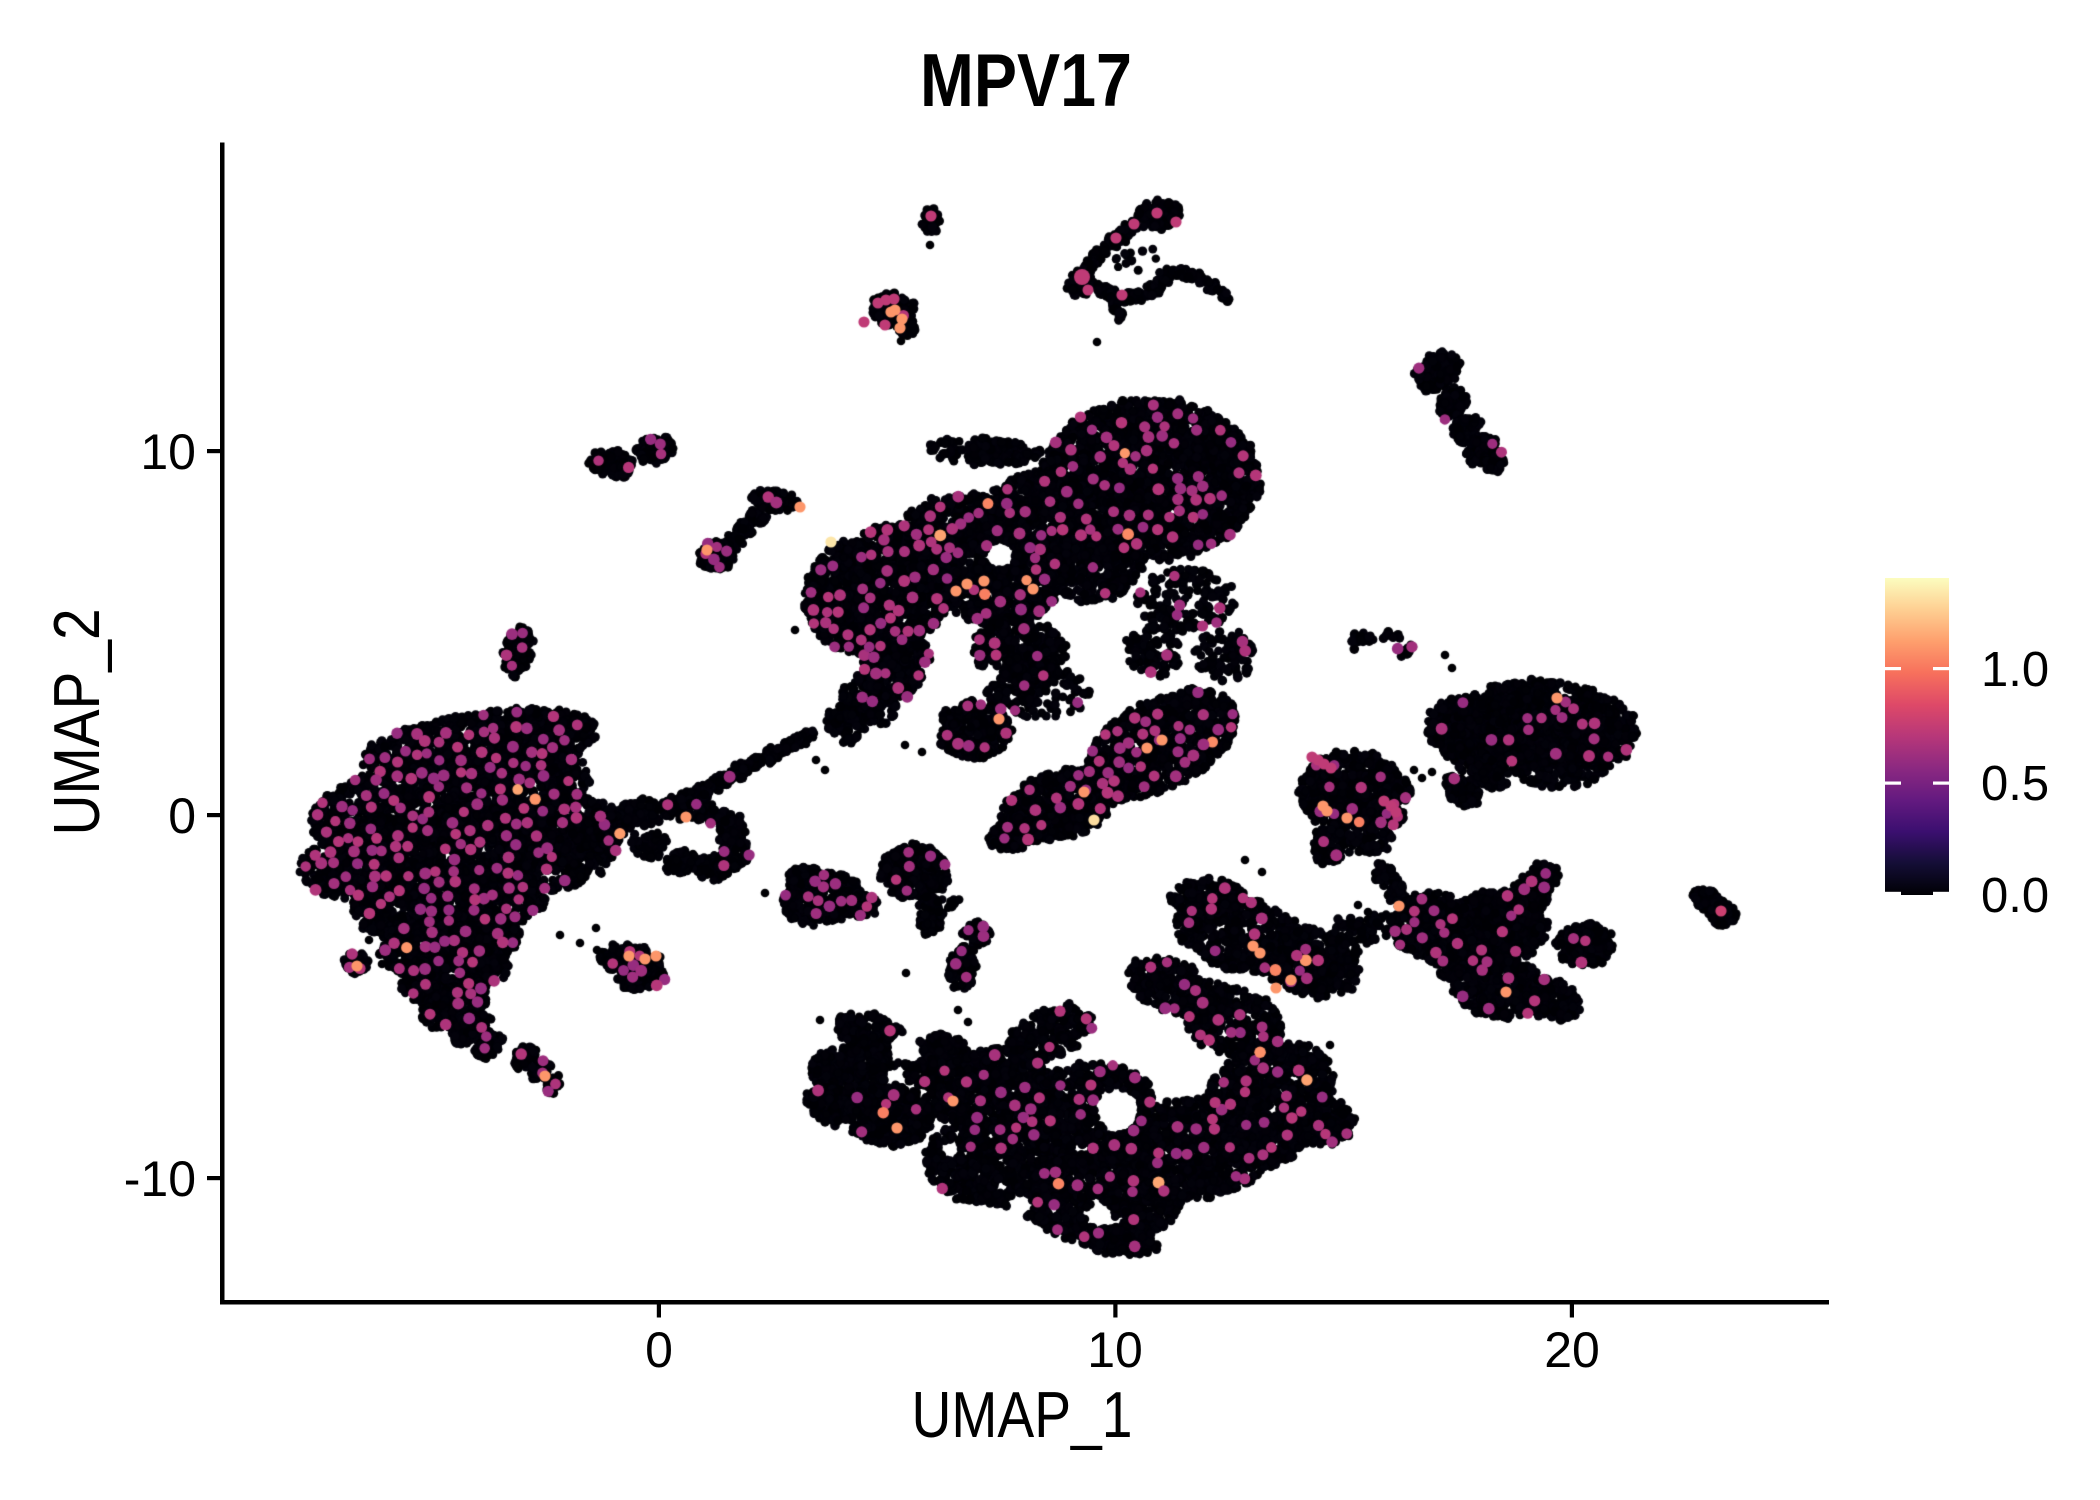 This screenshot has width=2100, height=1500. What do you see at coordinates (2015, 784) in the screenshot?
I see `svg-text: 0.5` at bounding box center [2015, 784].